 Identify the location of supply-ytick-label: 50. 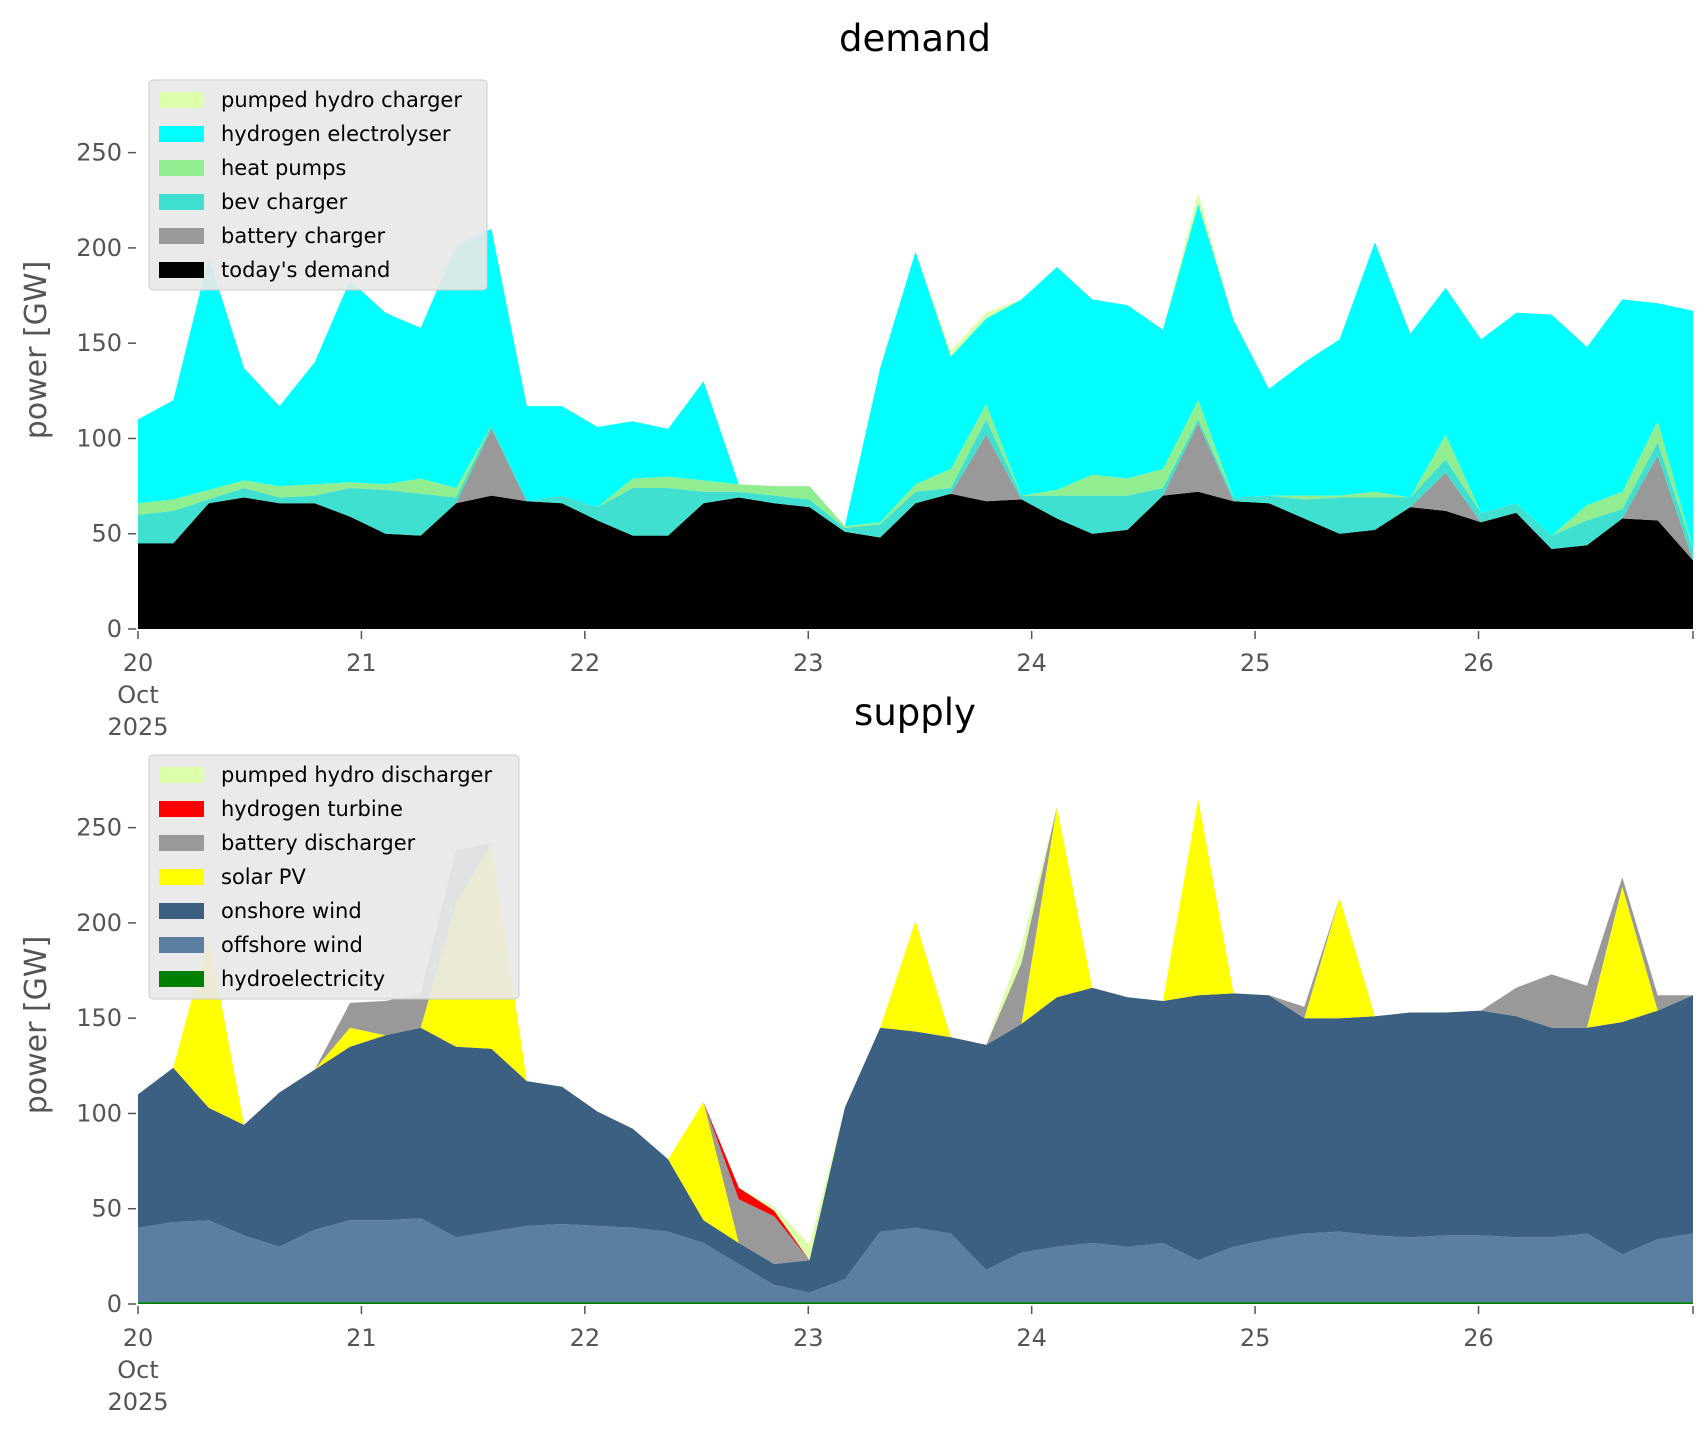
(106, 1209).